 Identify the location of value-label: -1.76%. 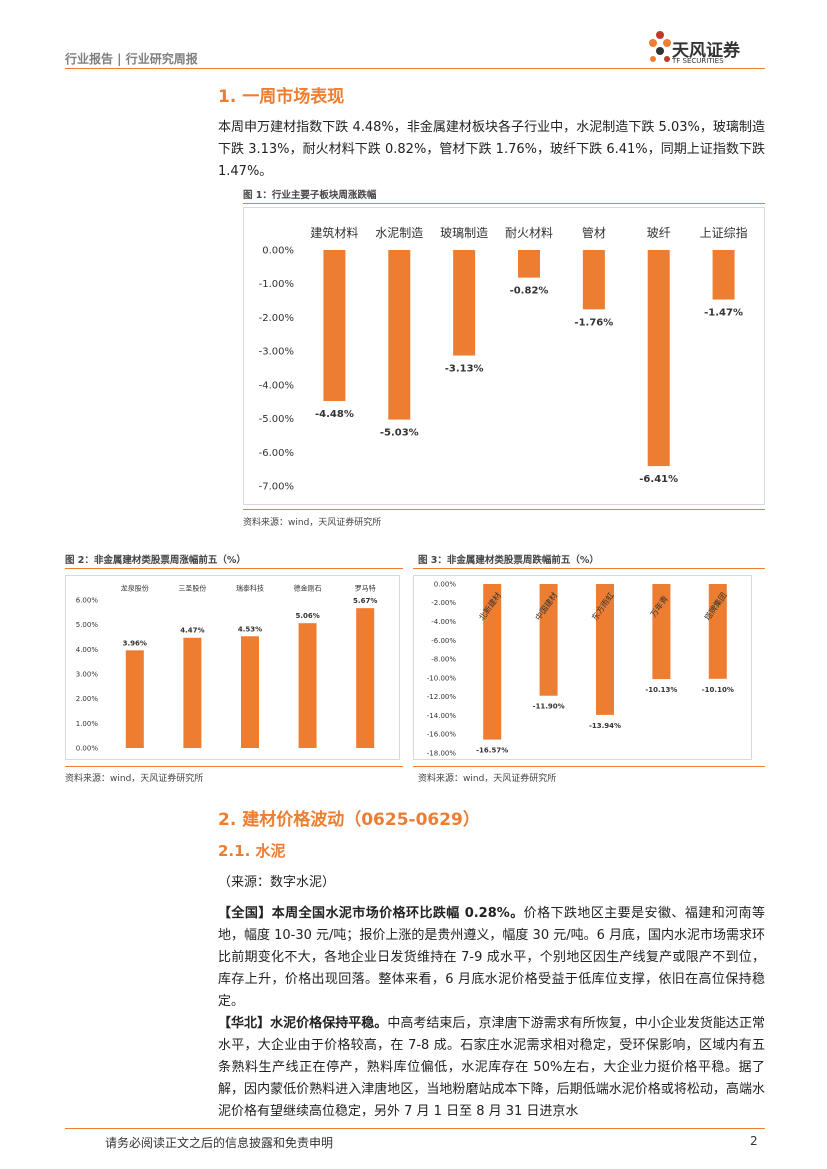
(593, 322).